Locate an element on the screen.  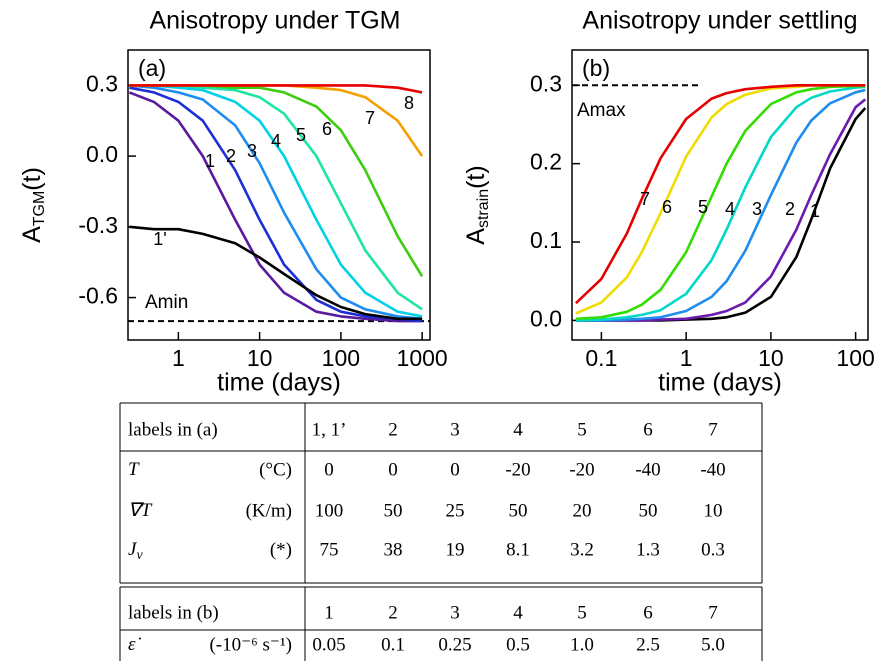
table-cell: 19 is located at coordinates (455, 549).